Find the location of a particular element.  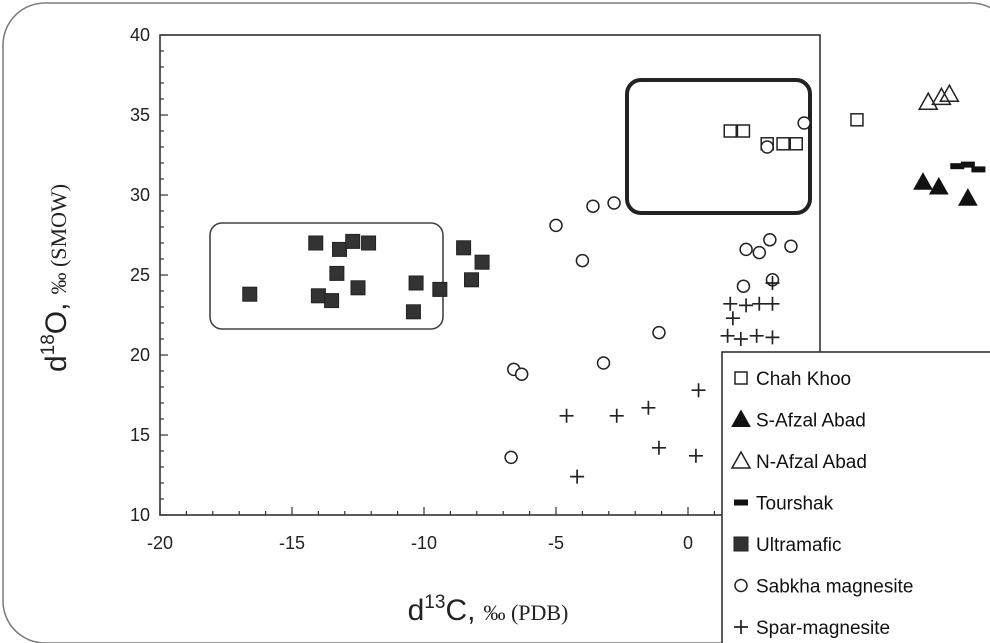

legend-marker-sabkha-magnesite is located at coordinates (741, 585).